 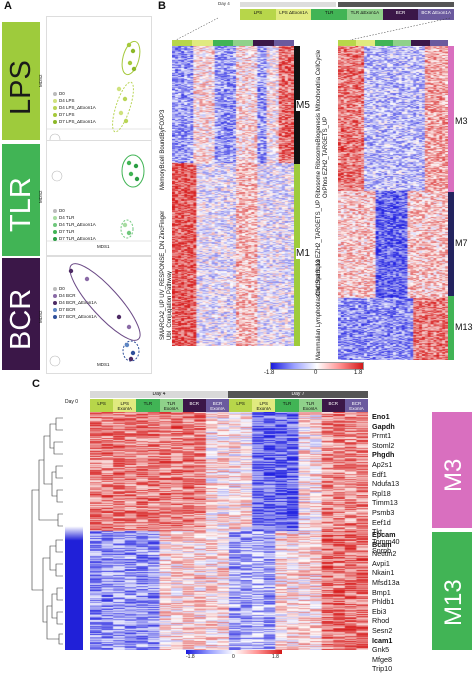 I want to click on day4-label: Day 4, so click(x=224, y=4).